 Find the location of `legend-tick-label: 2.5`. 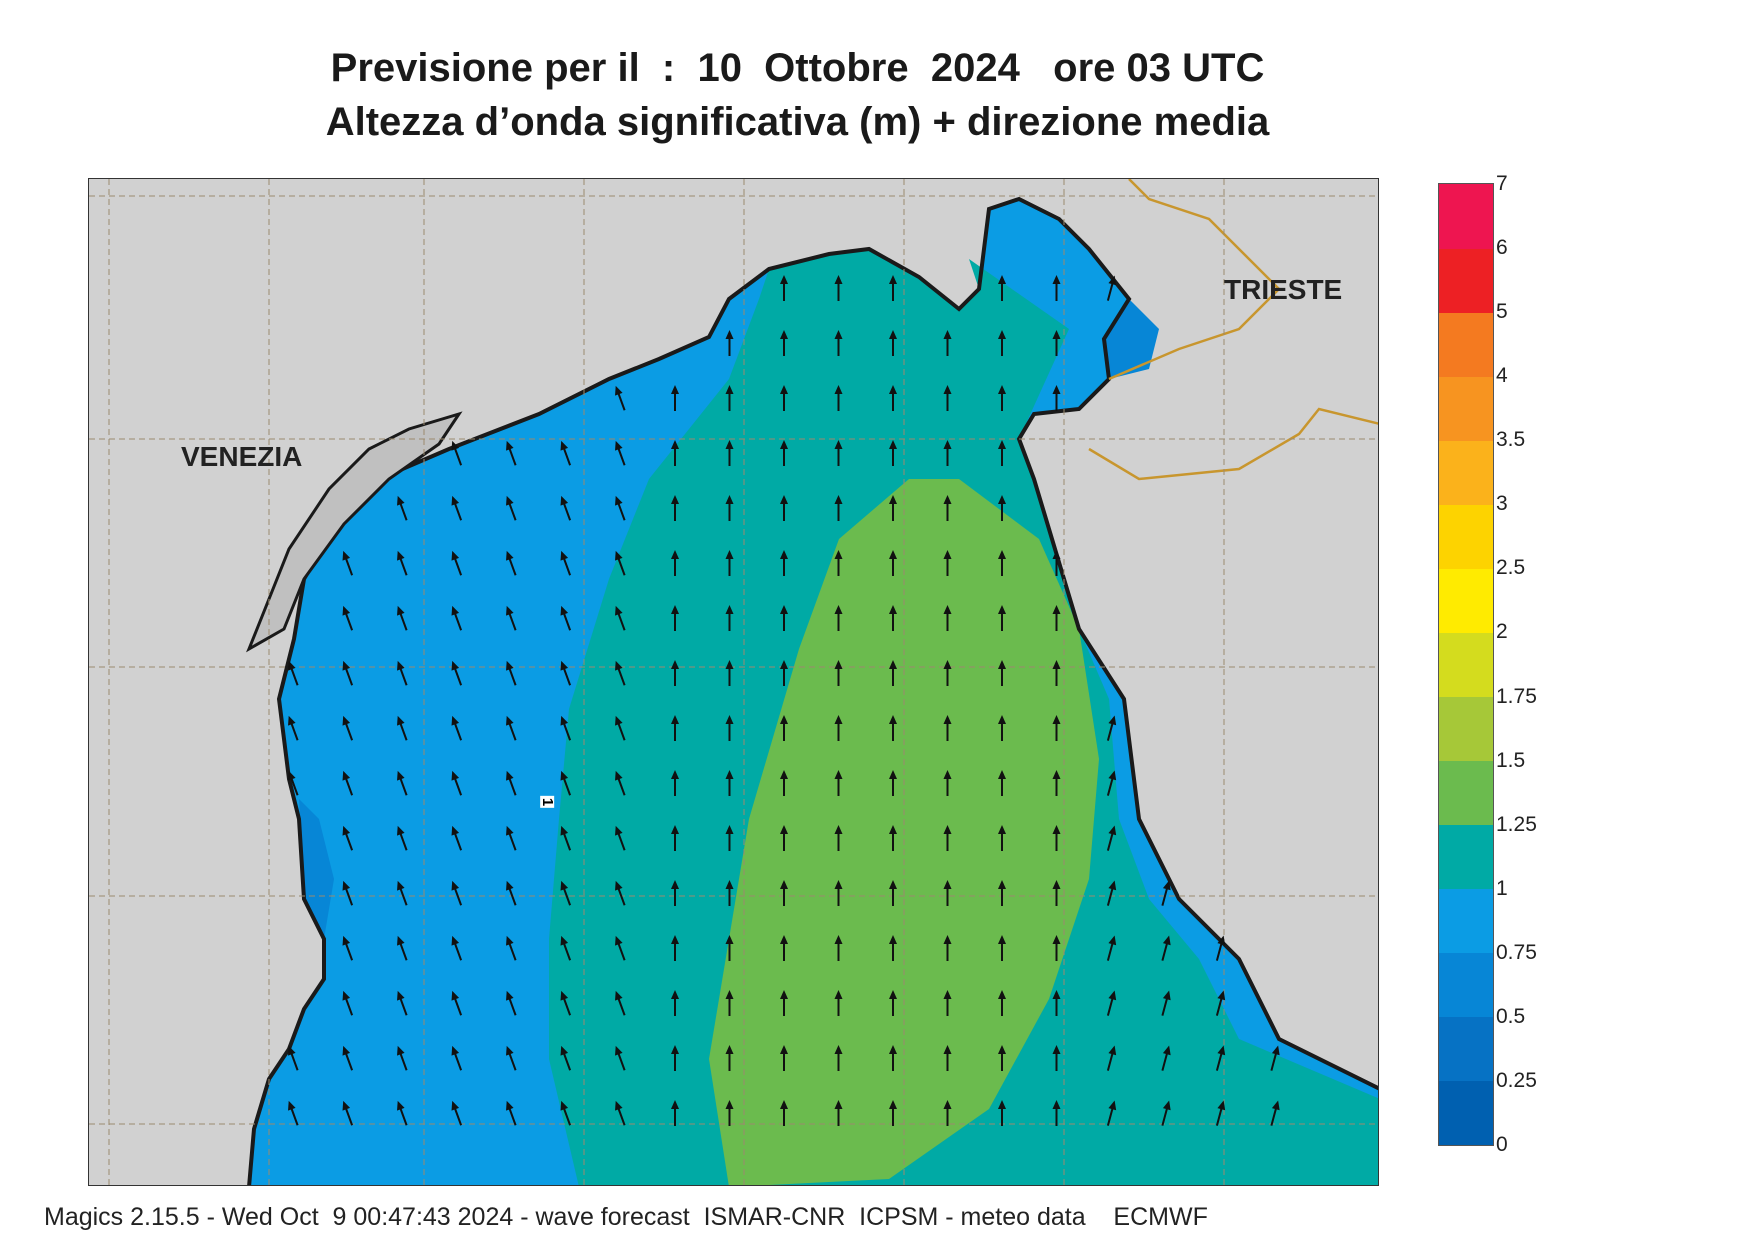

legend-tick-label: 2.5 is located at coordinates (1511, 568).